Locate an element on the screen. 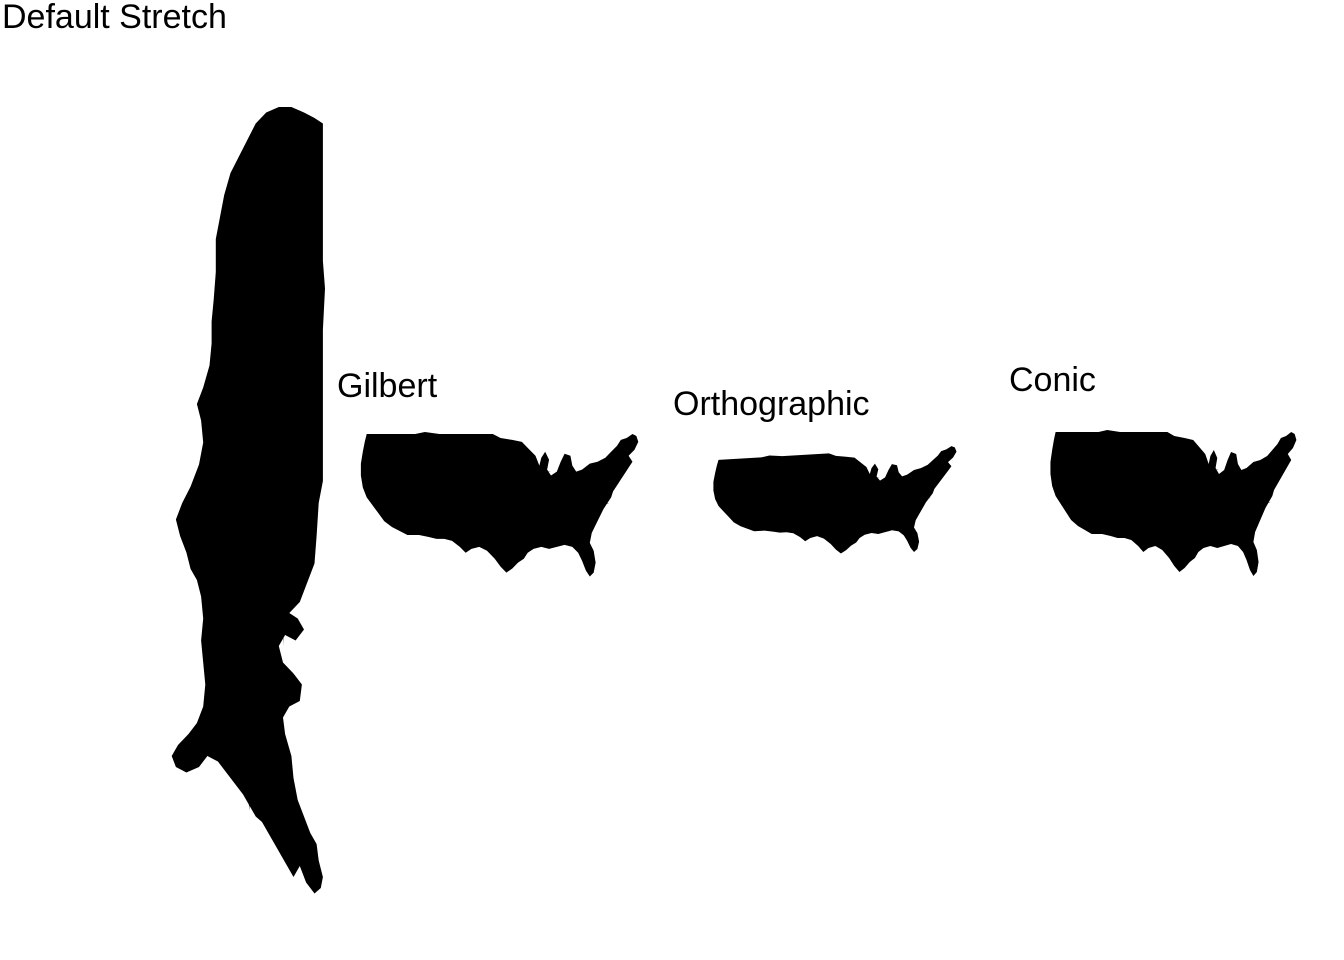 This screenshot has height=960, width=1344. map-conic is located at coordinates (1173, 503).